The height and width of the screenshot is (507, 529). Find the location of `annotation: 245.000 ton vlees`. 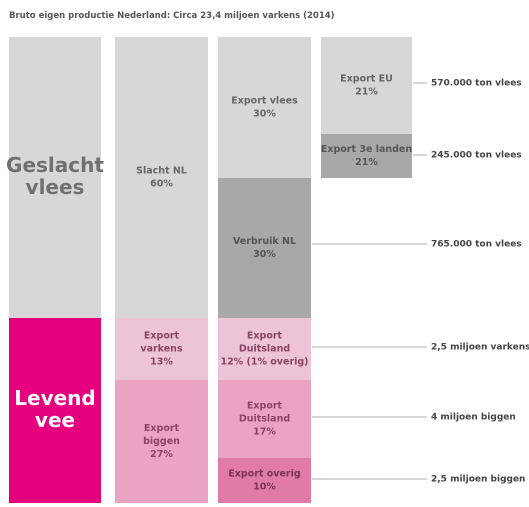

annotation: 245.000 ton vlees is located at coordinates (476, 156).